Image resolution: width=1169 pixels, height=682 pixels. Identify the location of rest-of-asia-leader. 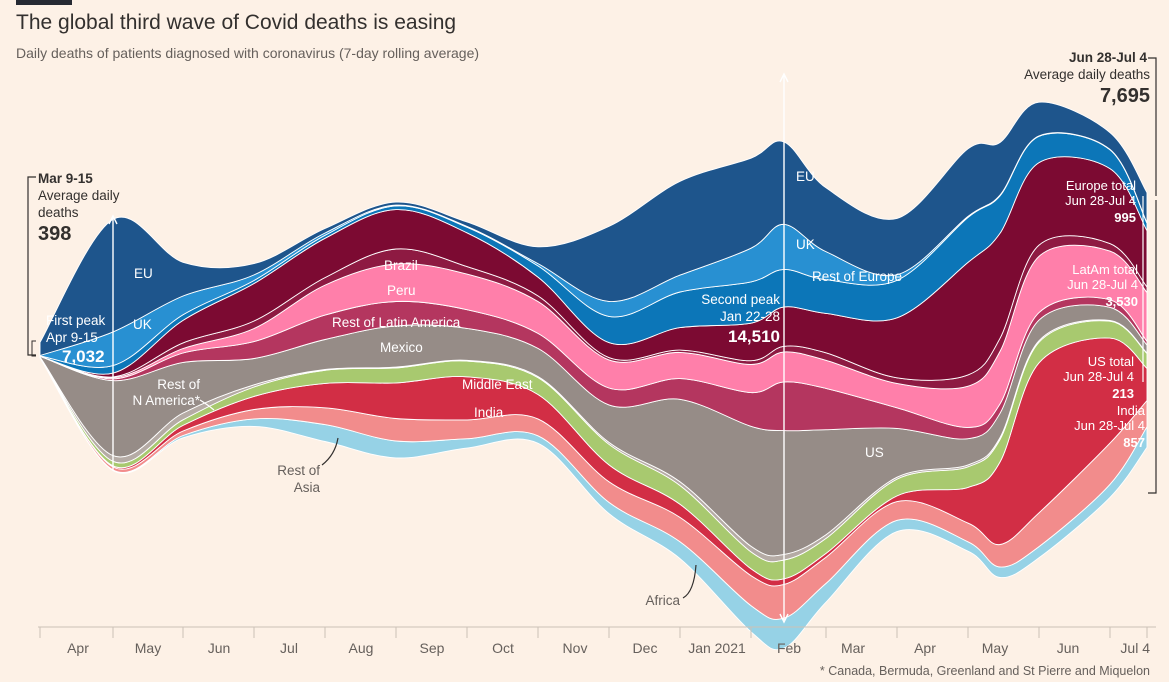
(330, 451).